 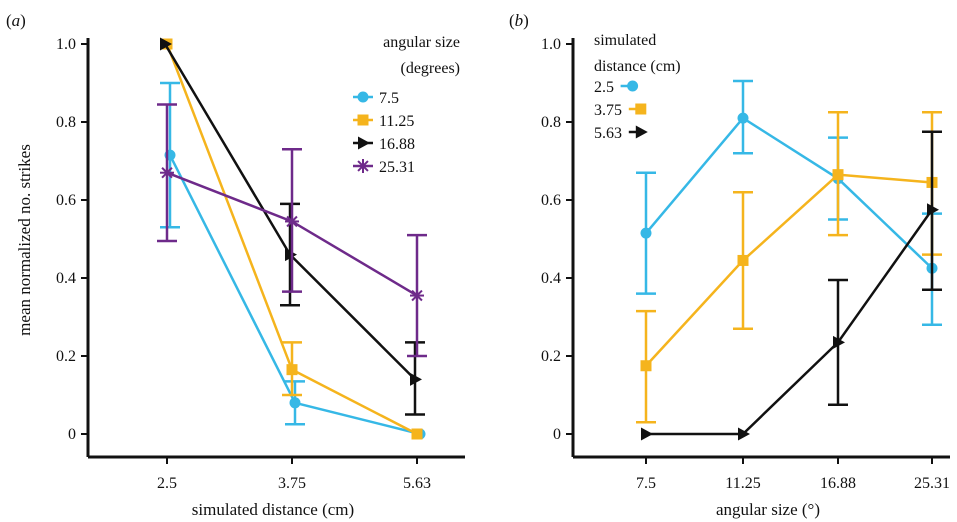 What do you see at coordinates (389, 98) in the screenshot?
I see `legend-label: 7.5` at bounding box center [389, 98].